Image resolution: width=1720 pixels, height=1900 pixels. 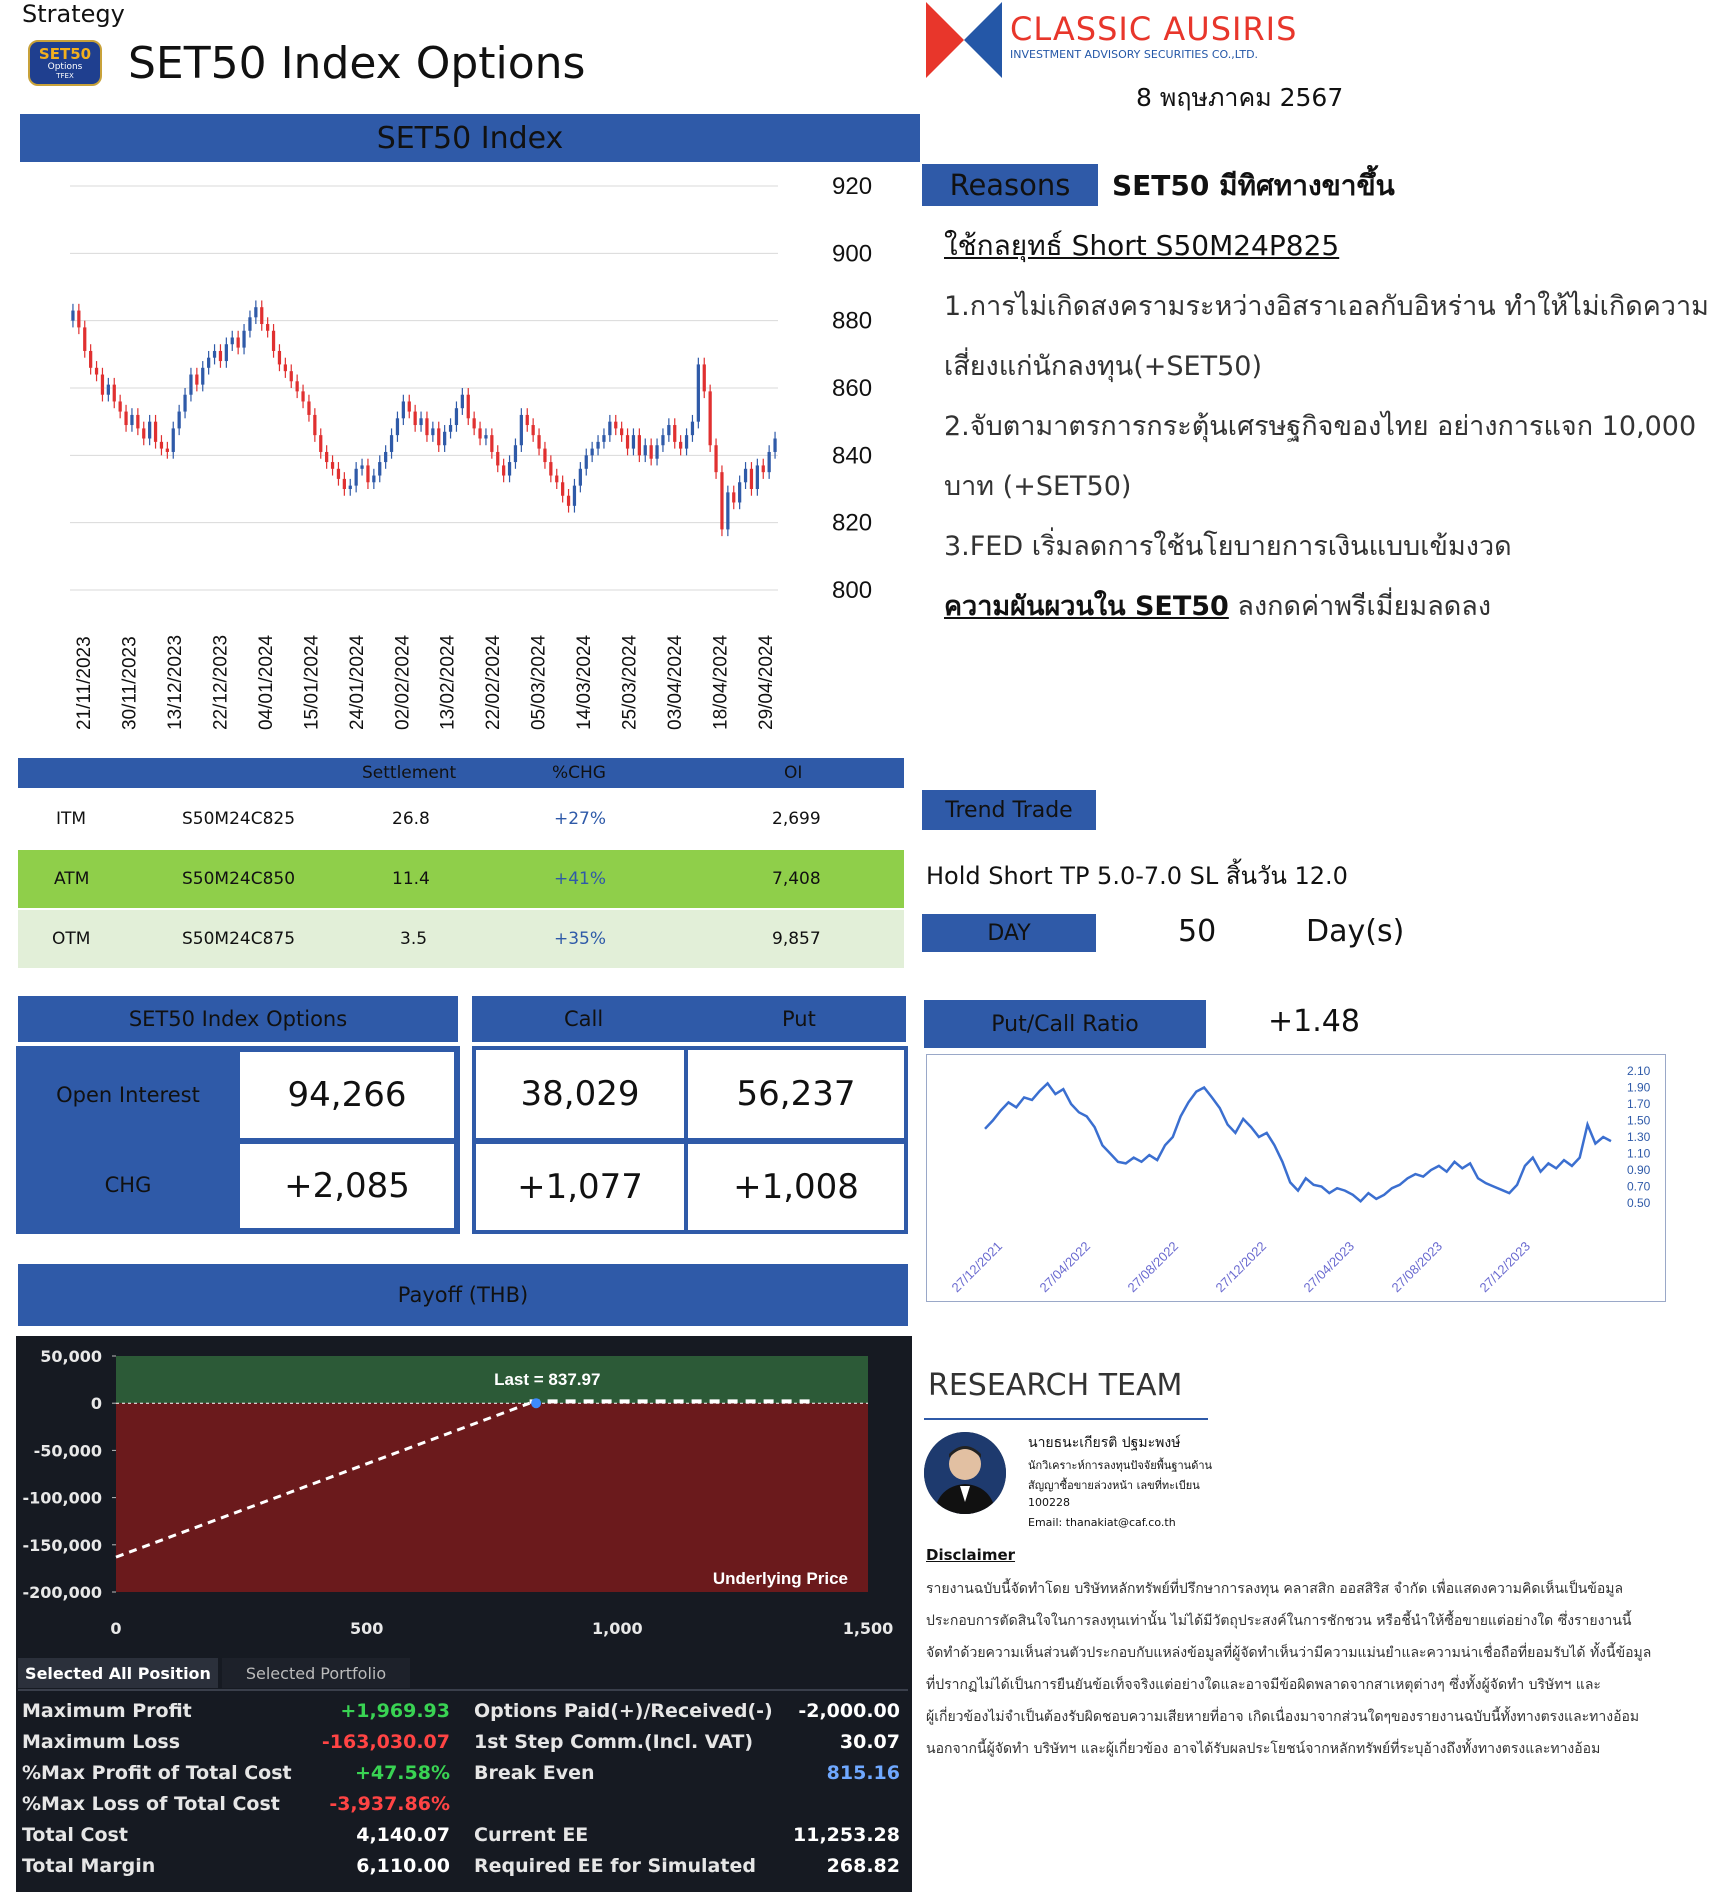 What do you see at coordinates (1009, 810) in the screenshot?
I see `trend-trade-label: Trend Trade` at bounding box center [1009, 810].